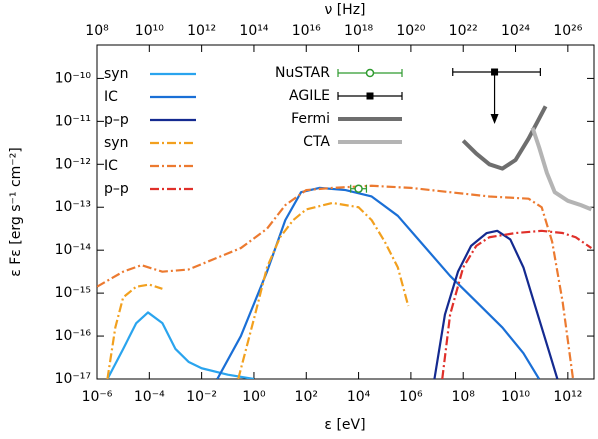 This screenshot has width=598, height=439. What do you see at coordinates (567, 397) in the screenshot?
I see `x-tick-label: 10¹²` at bounding box center [567, 397].